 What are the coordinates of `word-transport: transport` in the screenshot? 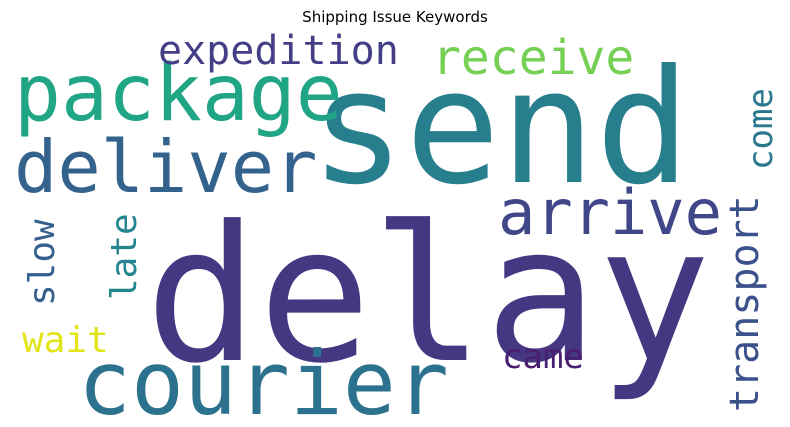 It's located at (745, 303).